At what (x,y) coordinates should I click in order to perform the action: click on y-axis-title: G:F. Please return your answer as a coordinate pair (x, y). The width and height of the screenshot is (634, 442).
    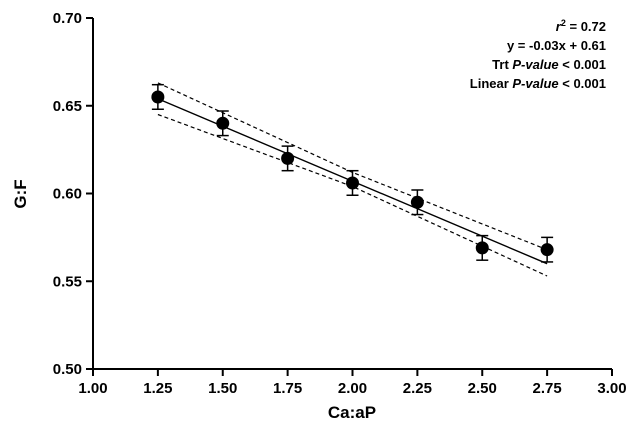
    Looking at the image, I should click on (20, 193).